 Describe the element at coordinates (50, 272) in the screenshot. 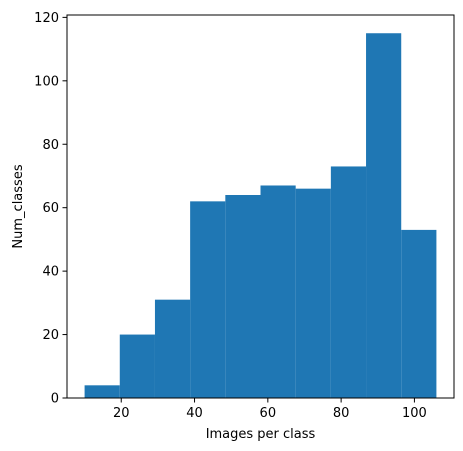

I see `y-tick-label: 40` at that location.